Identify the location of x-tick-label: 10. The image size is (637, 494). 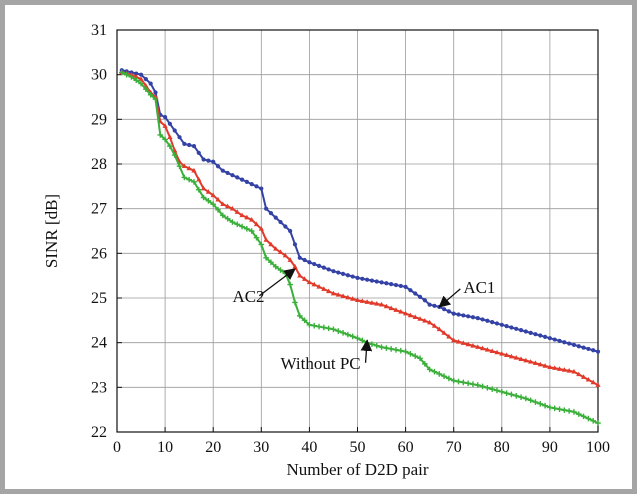
(165, 447).